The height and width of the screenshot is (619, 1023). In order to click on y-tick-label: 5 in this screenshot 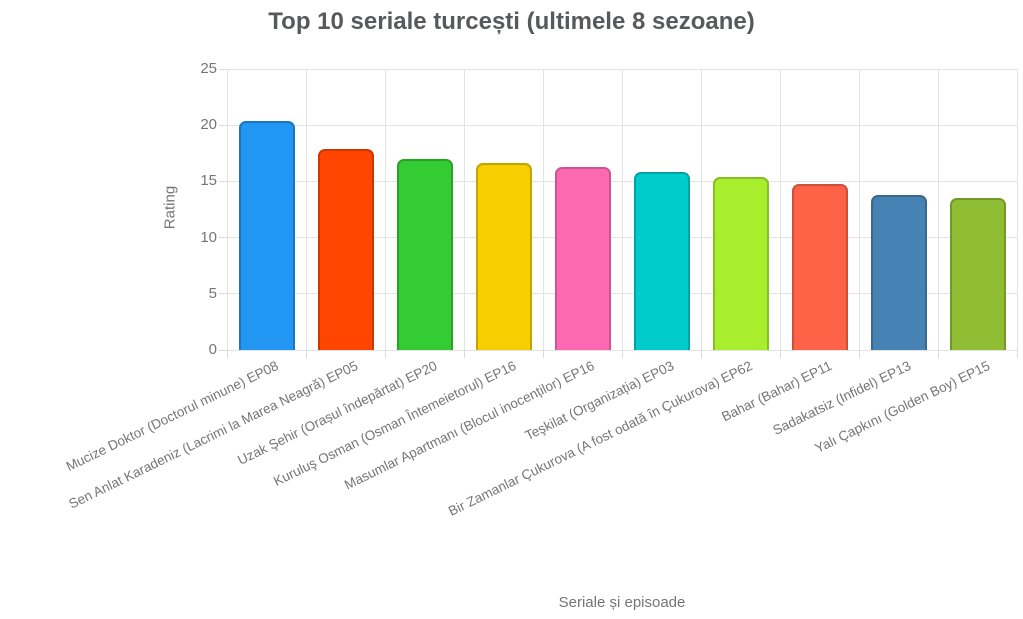, I will do `click(212, 293)`.